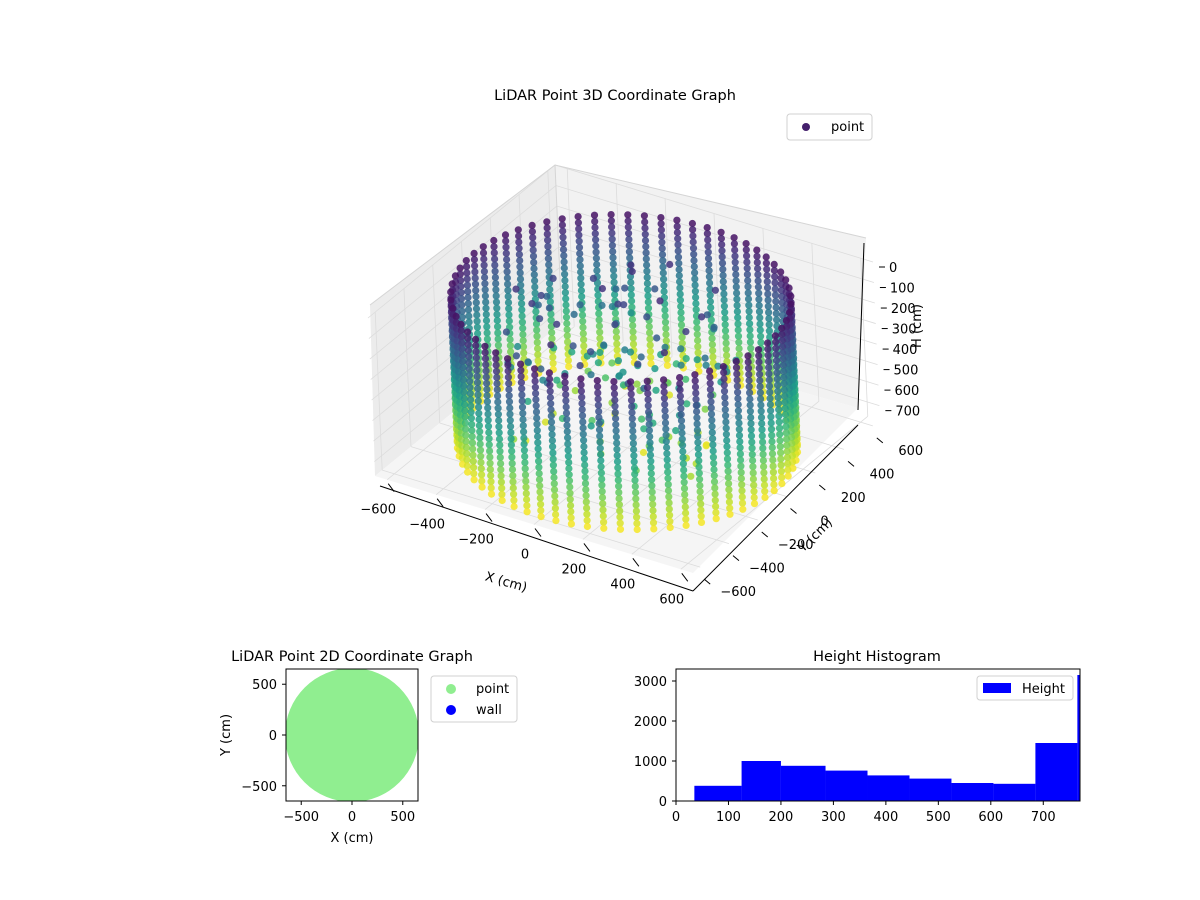  I want to click on y-tick-mark, so click(707, 581).